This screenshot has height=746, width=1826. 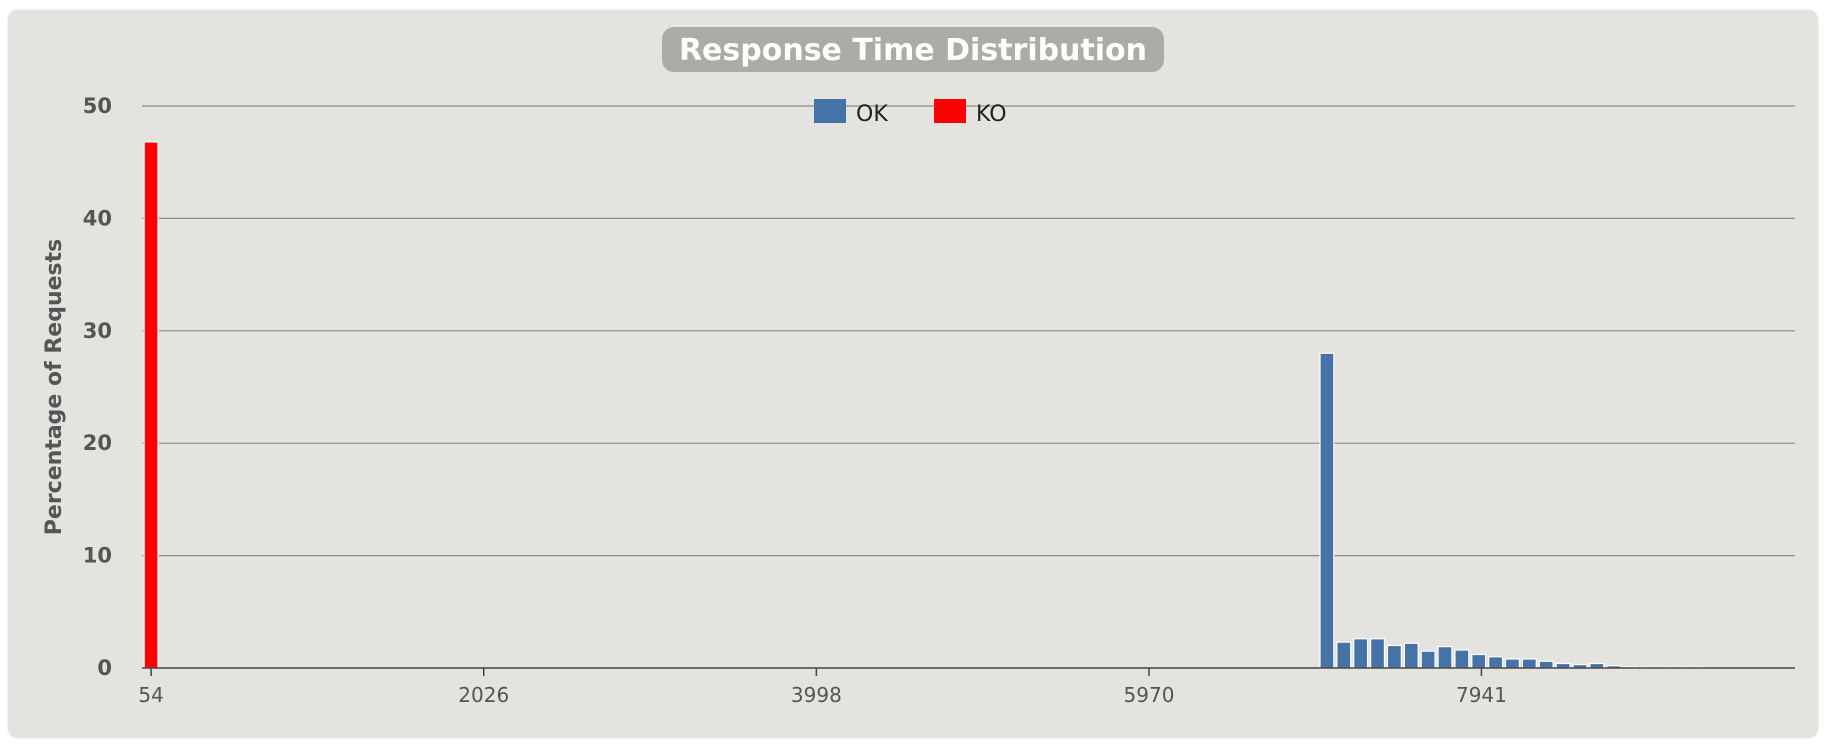 What do you see at coordinates (97, 106) in the screenshot?
I see `y-tick-label: 50` at bounding box center [97, 106].